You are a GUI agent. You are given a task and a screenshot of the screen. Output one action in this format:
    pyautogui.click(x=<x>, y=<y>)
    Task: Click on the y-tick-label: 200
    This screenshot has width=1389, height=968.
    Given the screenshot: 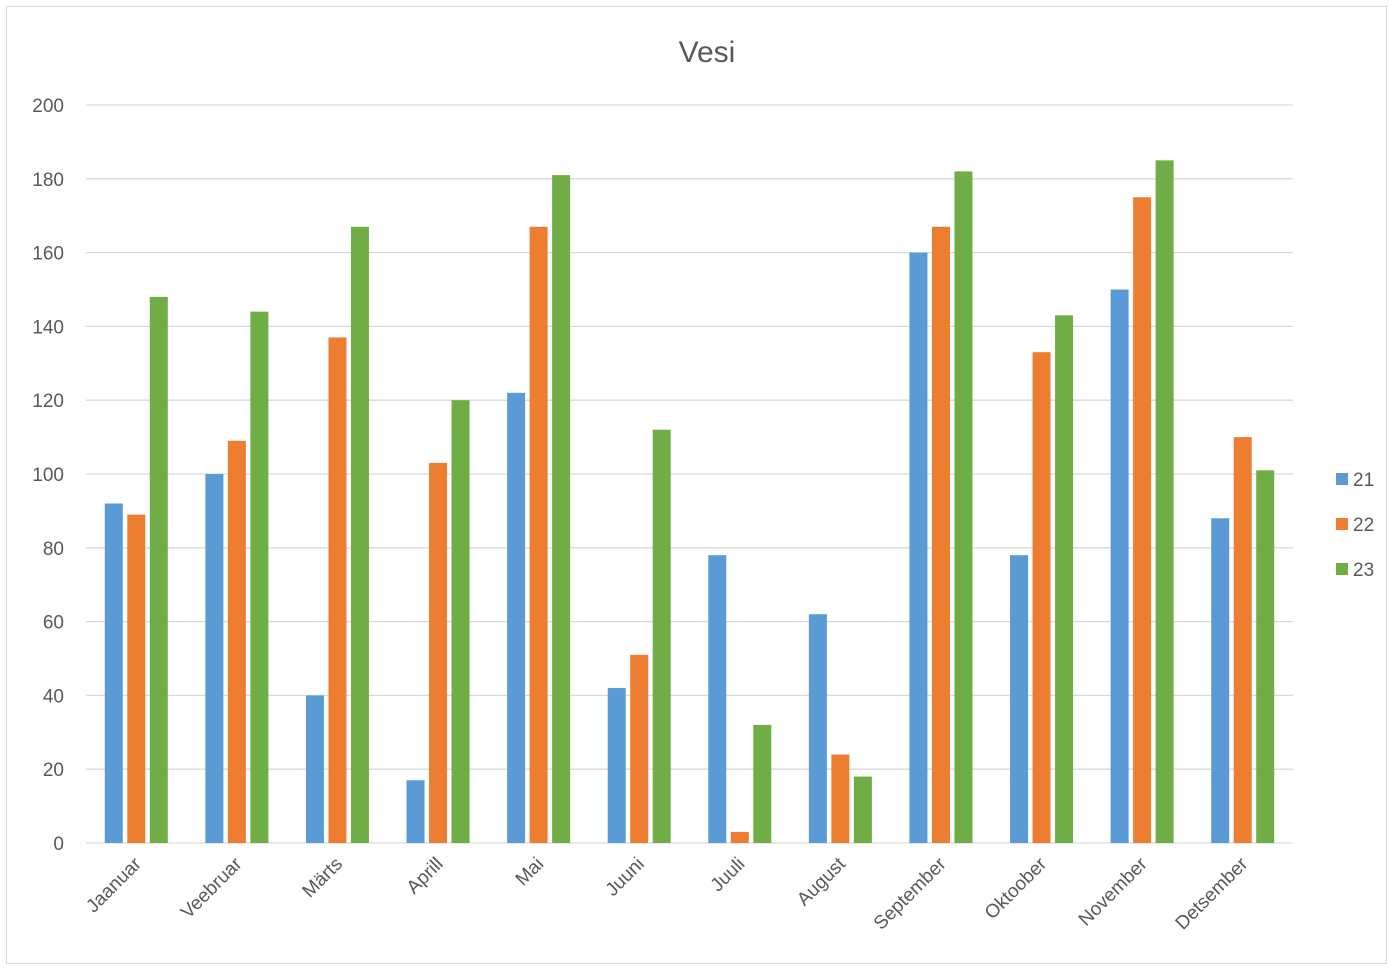 What is the action you would take?
    pyautogui.click(x=48, y=106)
    